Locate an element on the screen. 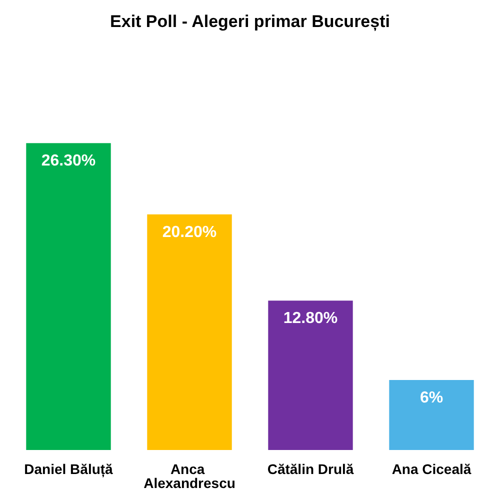 The image size is (500, 500). x-tick-label: Daniel Băluță is located at coordinates (69, 469).